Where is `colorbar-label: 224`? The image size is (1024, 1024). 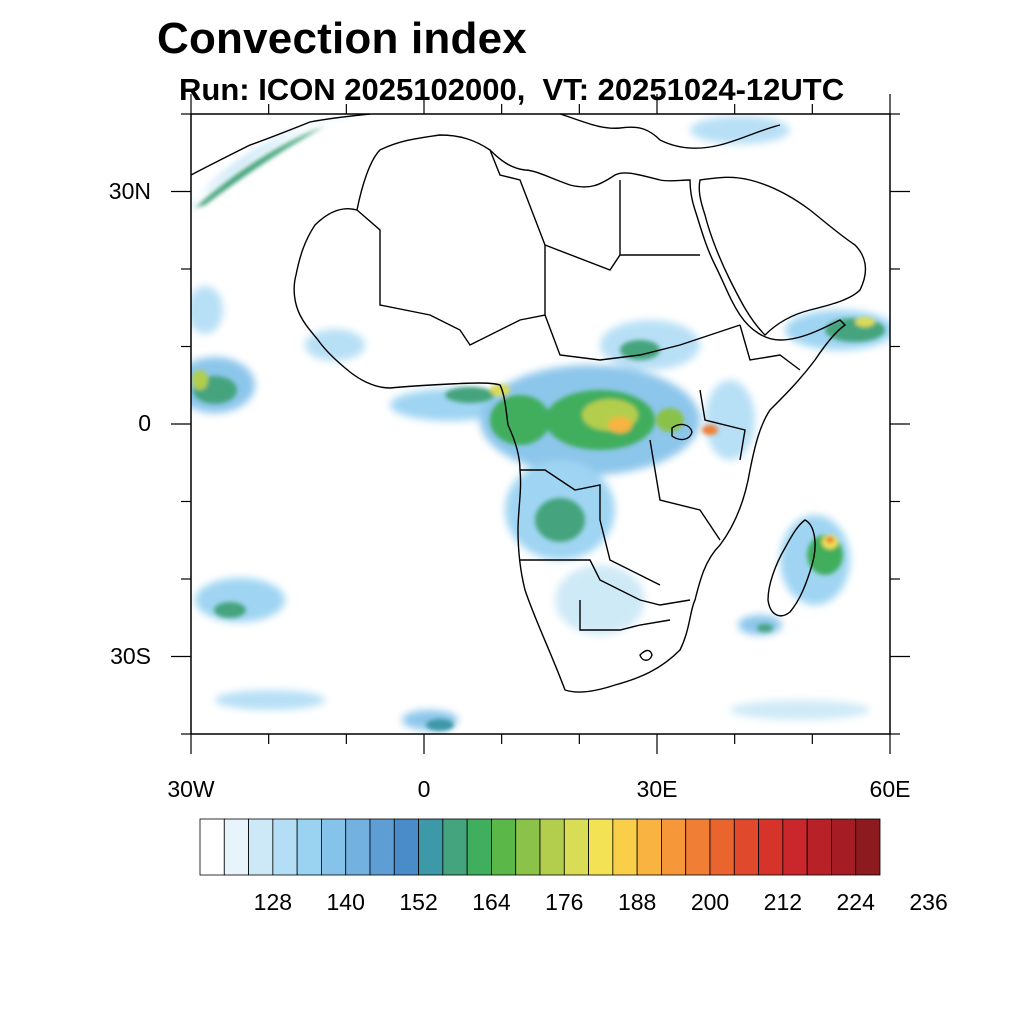
colorbar-label: 224 is located at coordinates (855, 902).